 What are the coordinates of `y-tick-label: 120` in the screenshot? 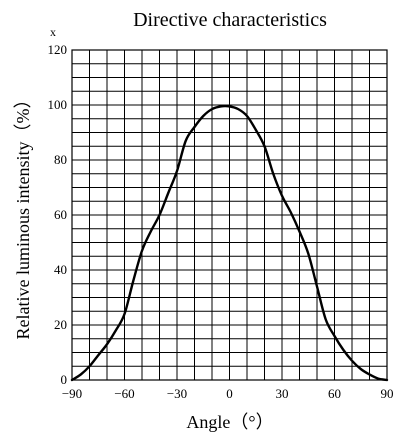 It's located at (58, 49).